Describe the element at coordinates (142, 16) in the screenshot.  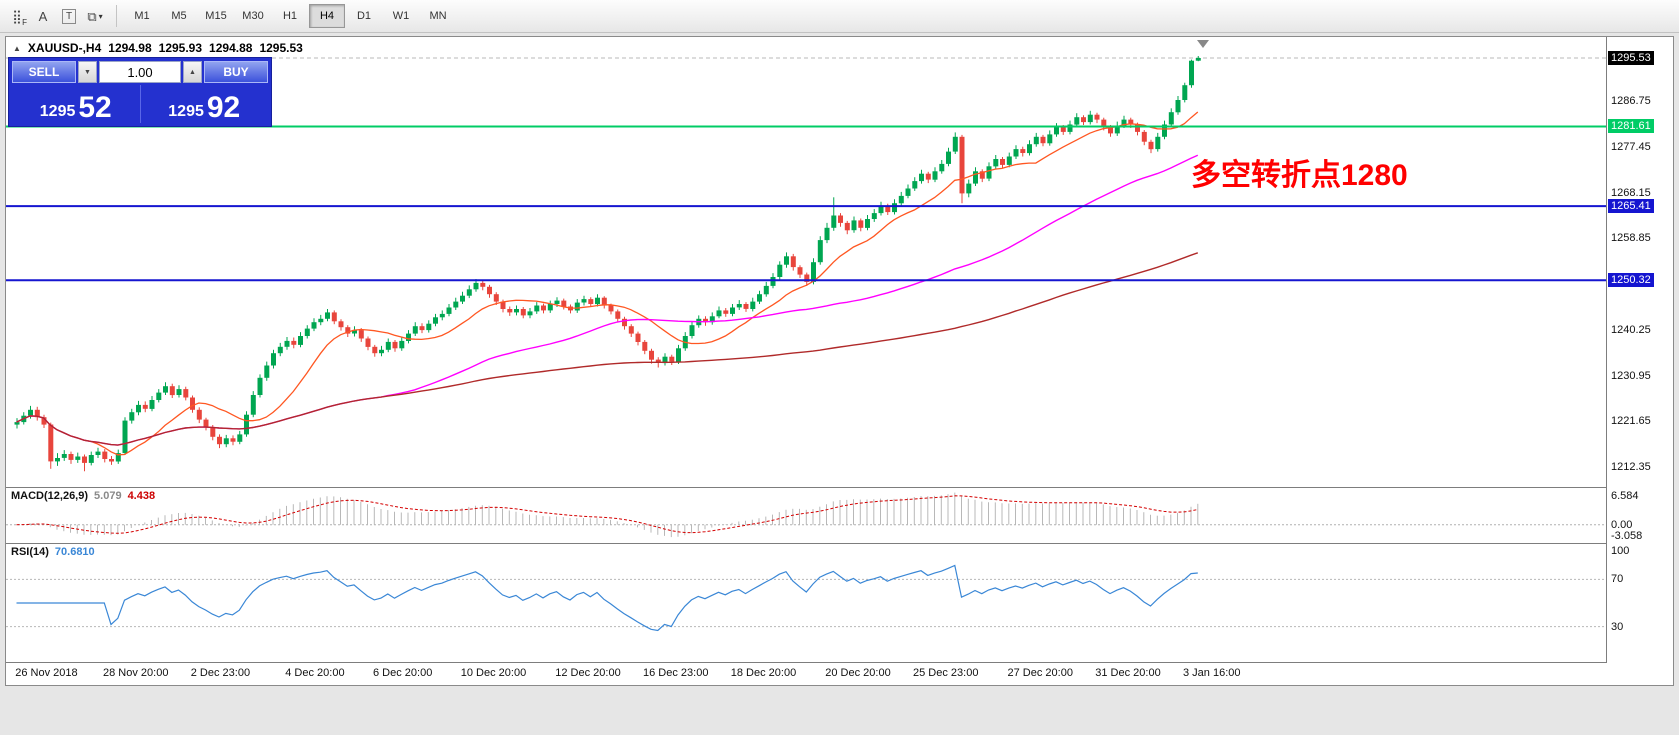
I see `timeframe-m1-button: M1` at that location.